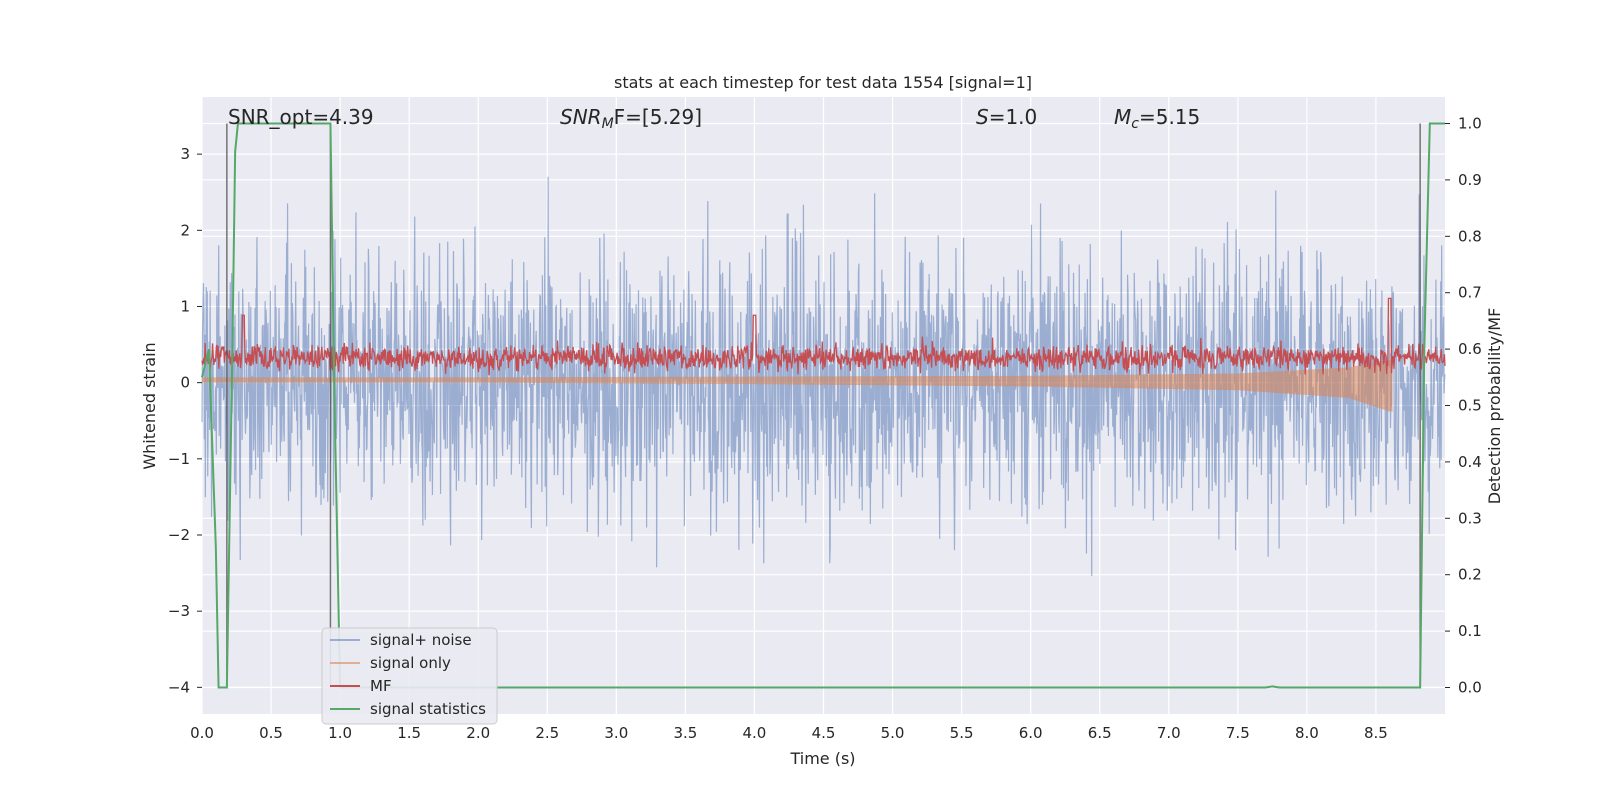 This screenshot has height=800, width=1600. I want to click on y-tick-label-right: 0.6, so click(1470, 349).